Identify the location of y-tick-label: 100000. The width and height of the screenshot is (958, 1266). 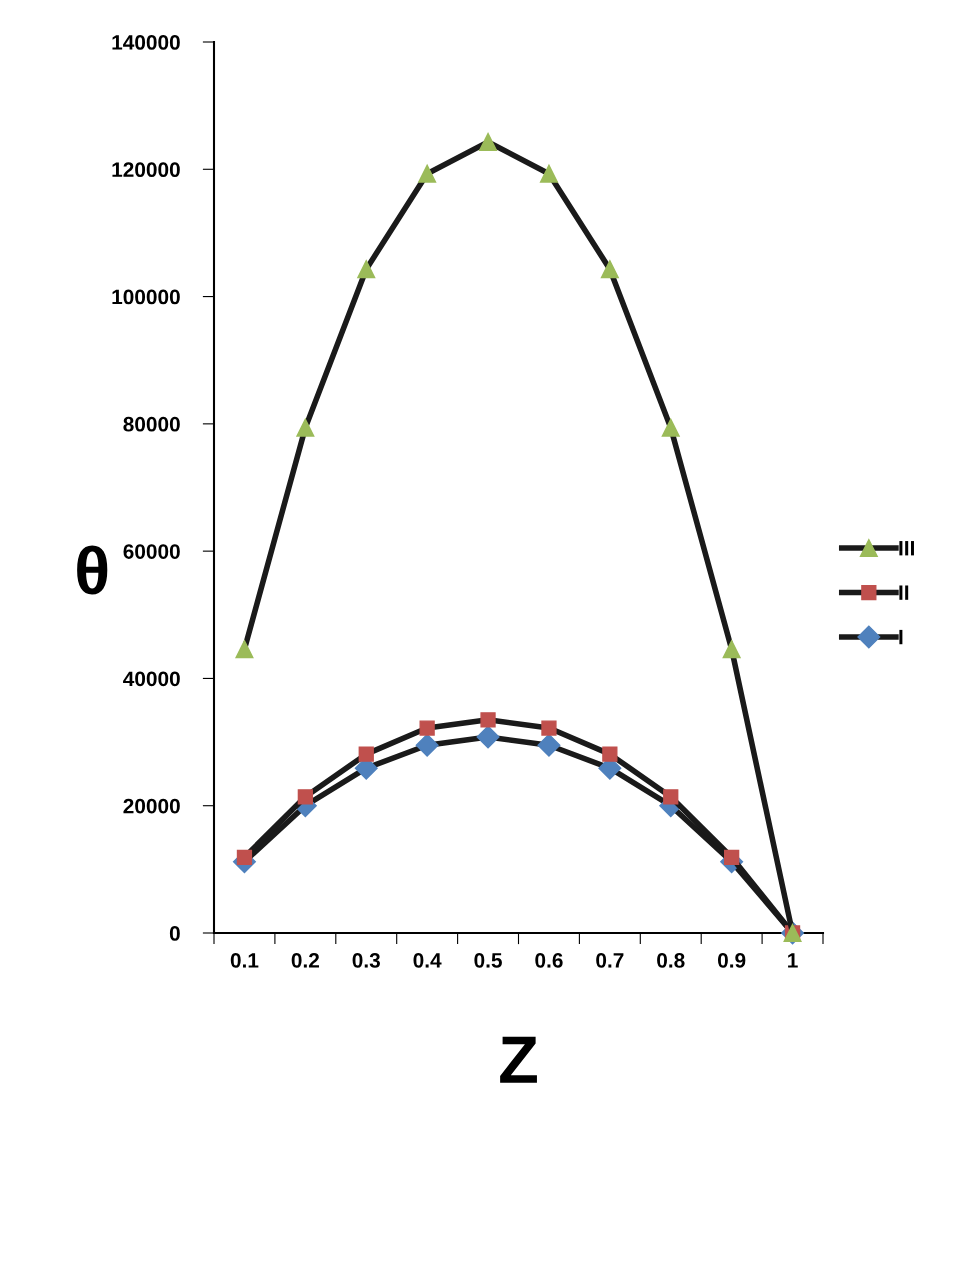
(146, 297).